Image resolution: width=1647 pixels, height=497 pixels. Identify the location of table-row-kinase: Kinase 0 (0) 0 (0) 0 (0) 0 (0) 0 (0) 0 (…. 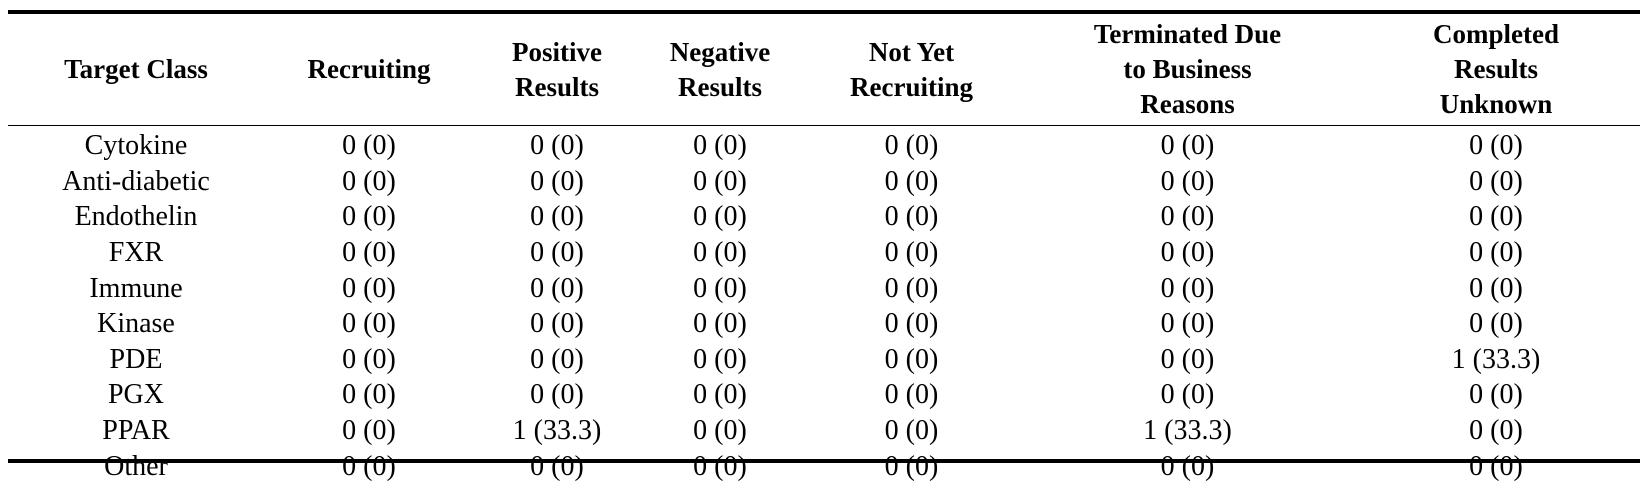
(824, 324).